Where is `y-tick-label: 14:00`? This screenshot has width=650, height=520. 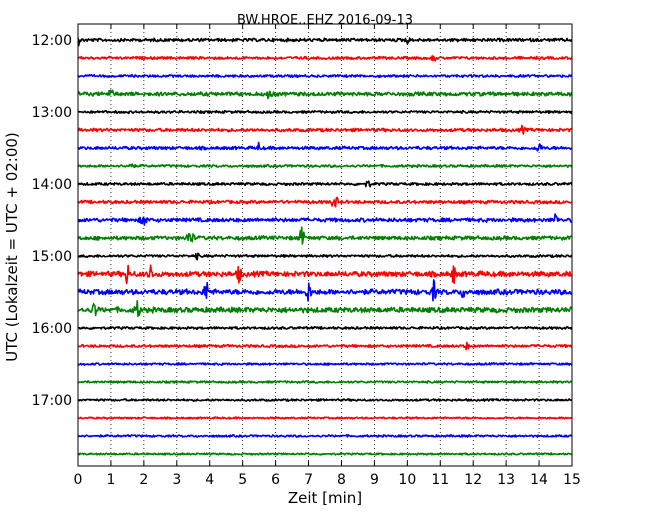 y-tick-label: 14:00 is located at coordinates (52, 185).